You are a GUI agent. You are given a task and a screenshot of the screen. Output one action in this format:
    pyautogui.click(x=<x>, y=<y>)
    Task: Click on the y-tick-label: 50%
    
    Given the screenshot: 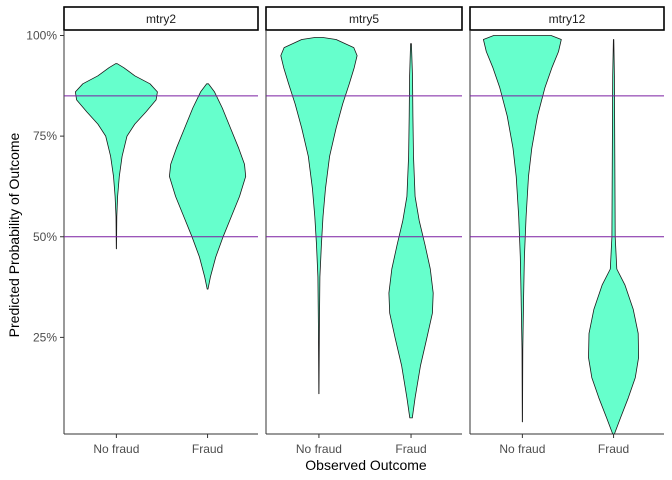 What is the action you would take?
    pyautogui.click(x=45, y=237)
    